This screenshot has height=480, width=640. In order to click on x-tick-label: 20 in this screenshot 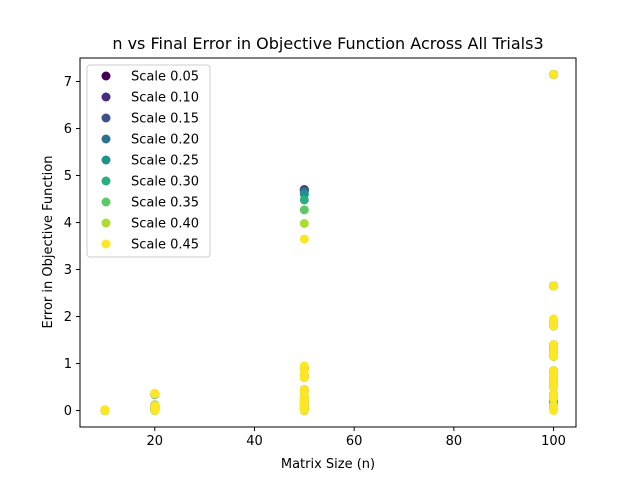, I will do `click(155, 441)`.